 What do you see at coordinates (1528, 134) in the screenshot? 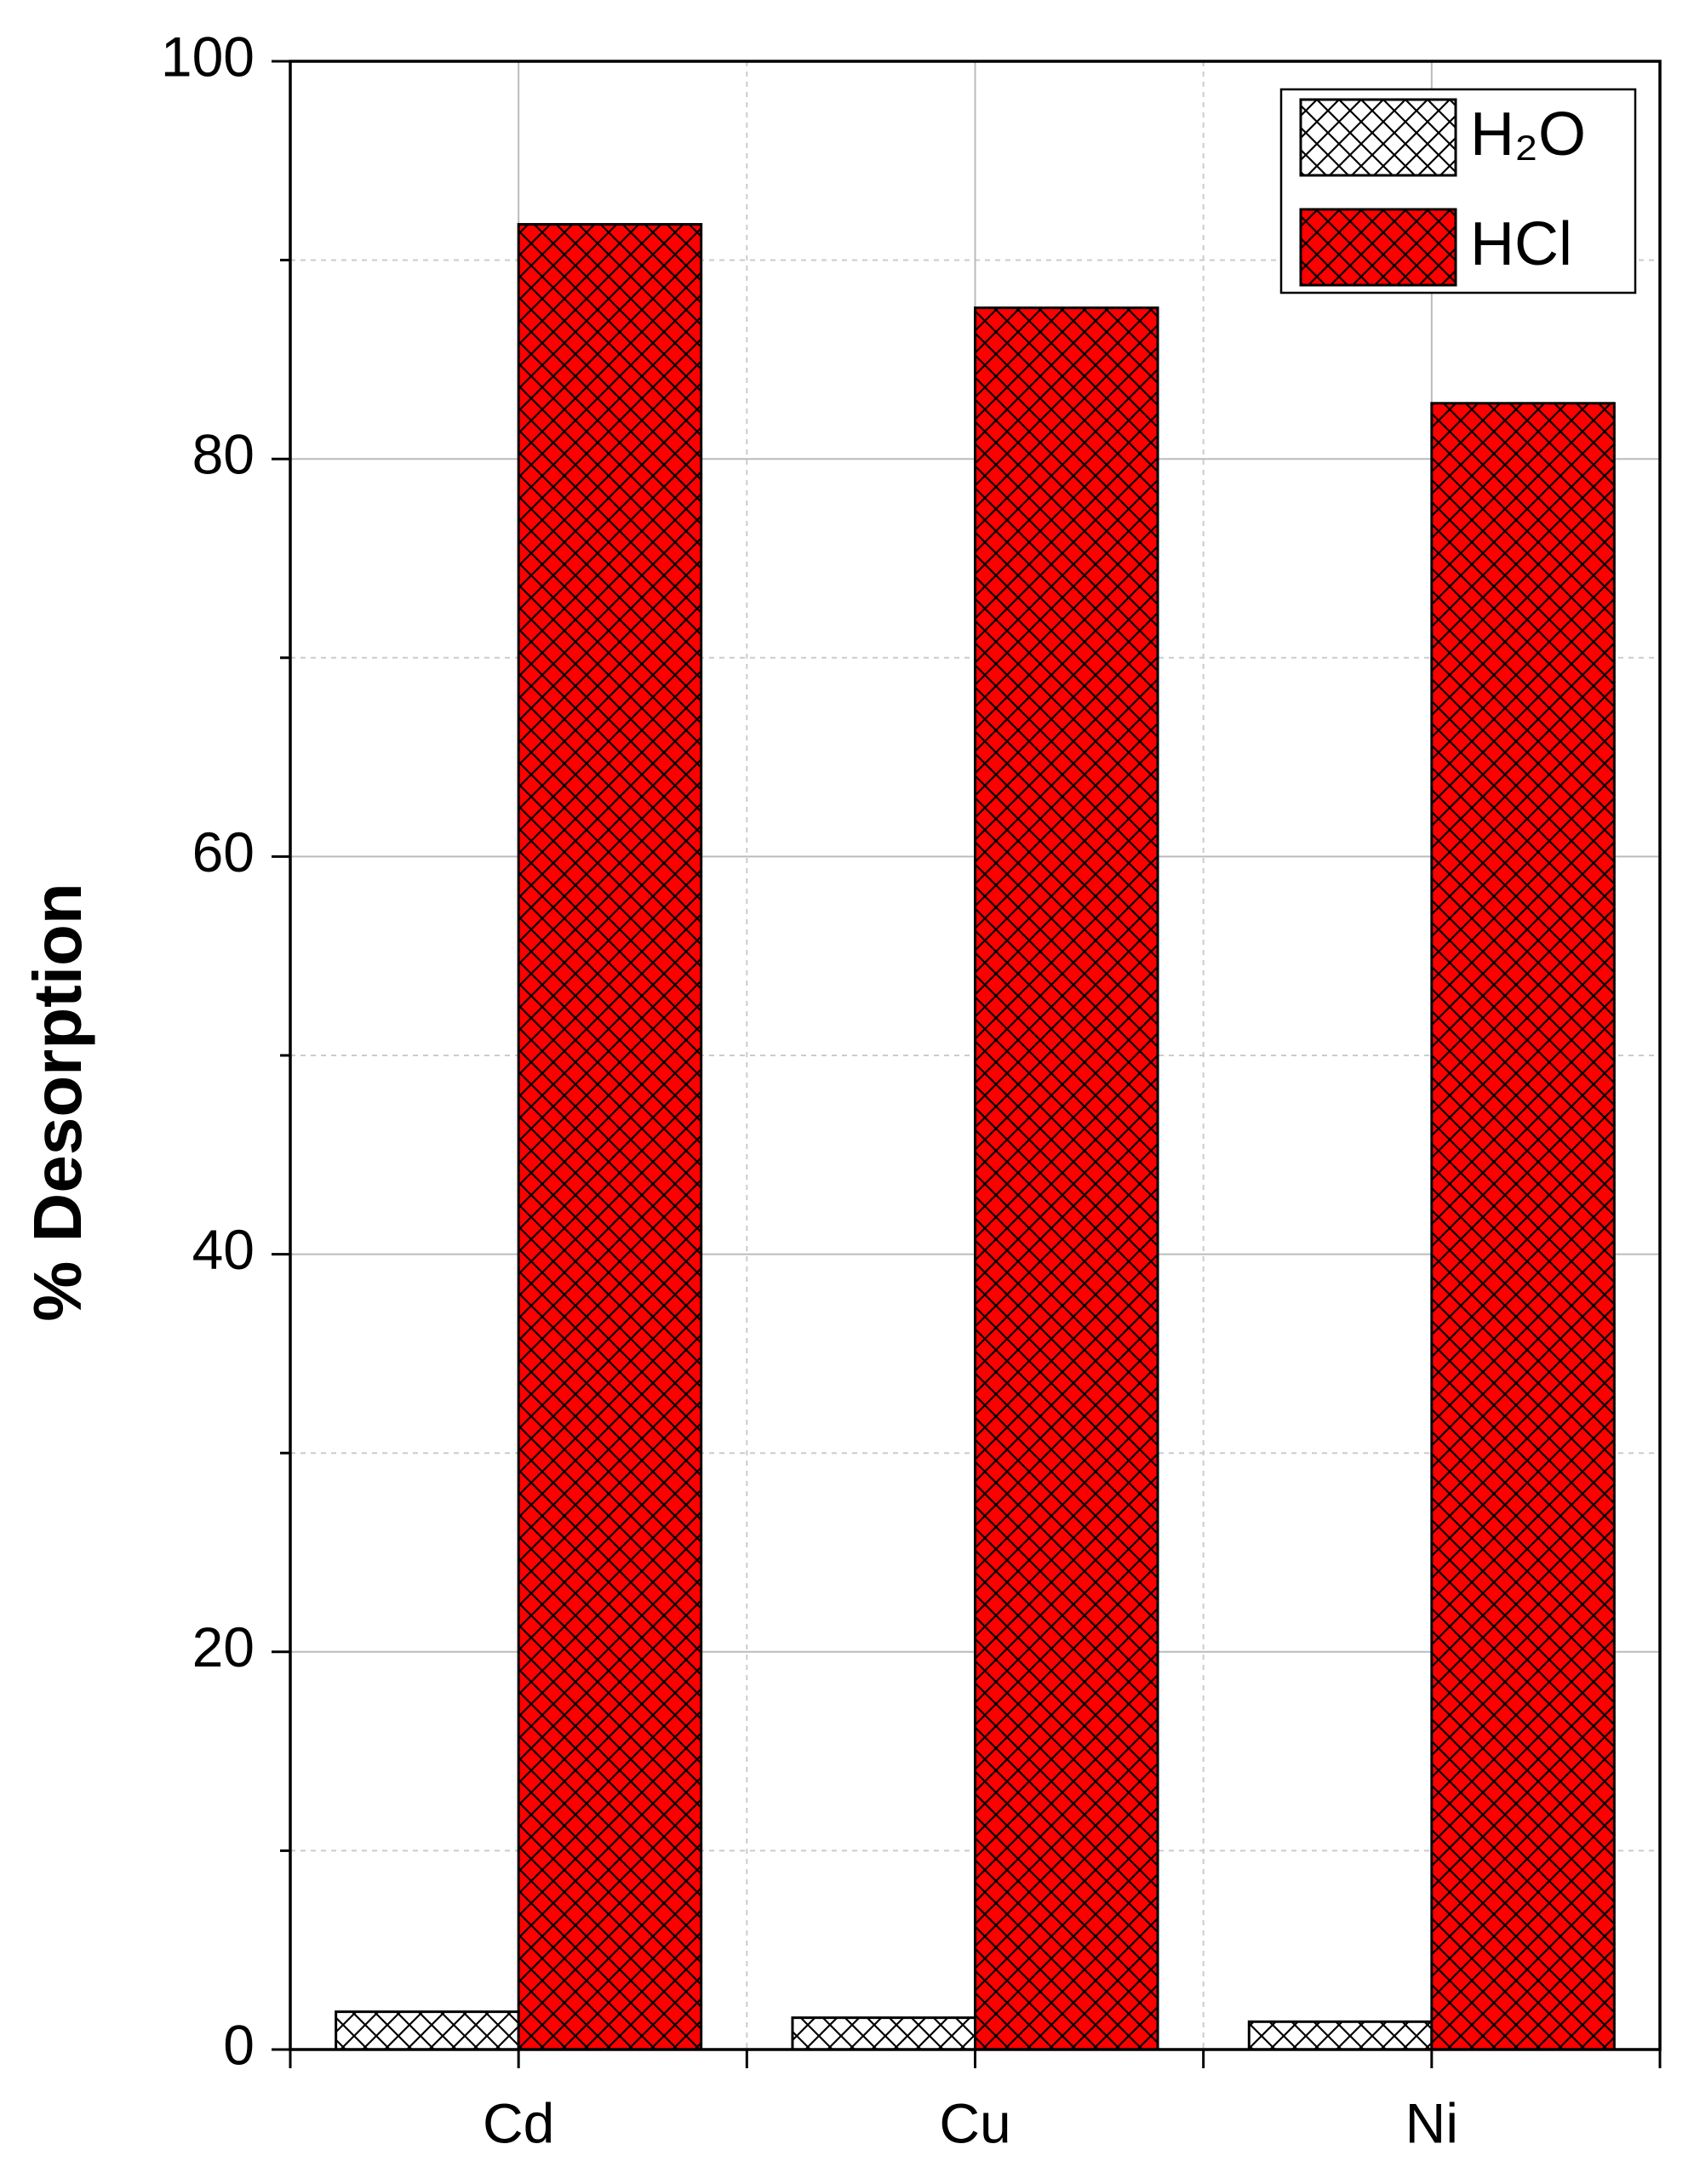
I see `legend-label: H₂O` at bounding box center [1528, 134].